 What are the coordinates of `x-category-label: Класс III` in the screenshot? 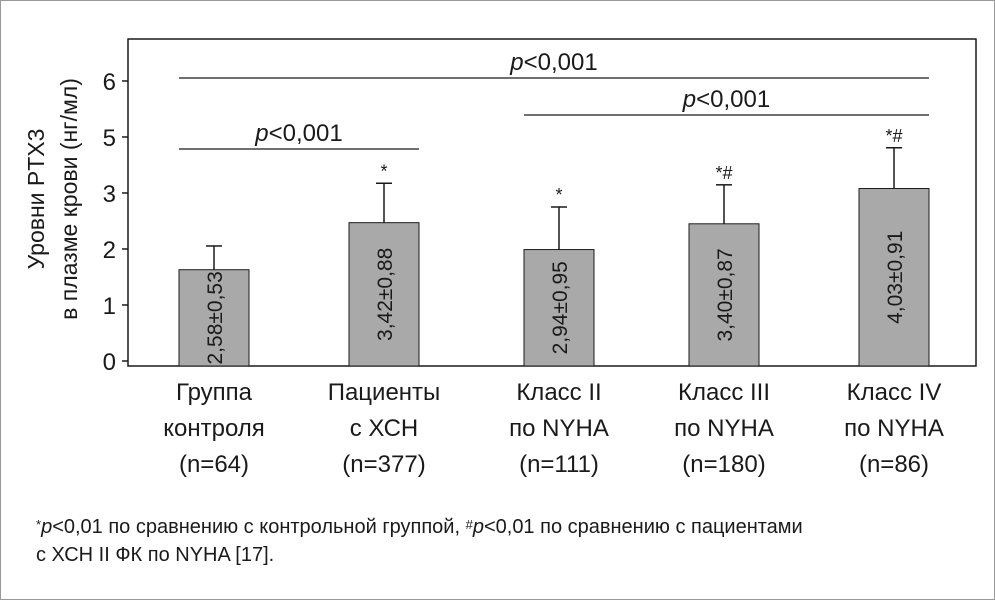 It's located at (724, 392).